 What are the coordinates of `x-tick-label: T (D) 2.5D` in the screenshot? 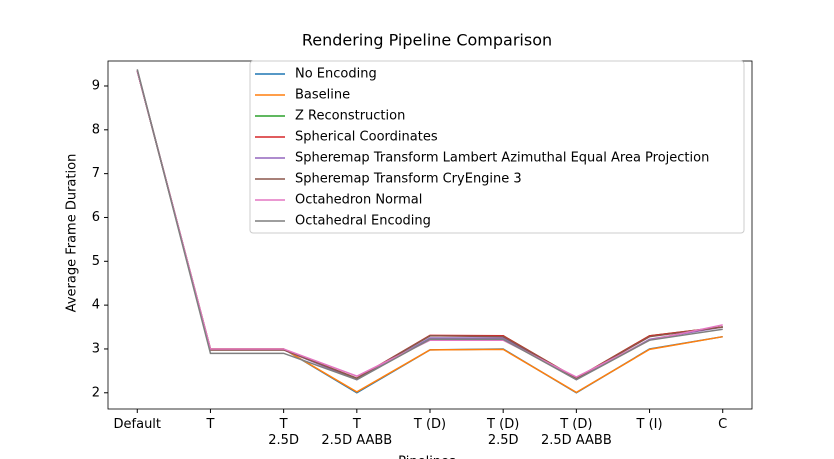 It's located at (503, 432).